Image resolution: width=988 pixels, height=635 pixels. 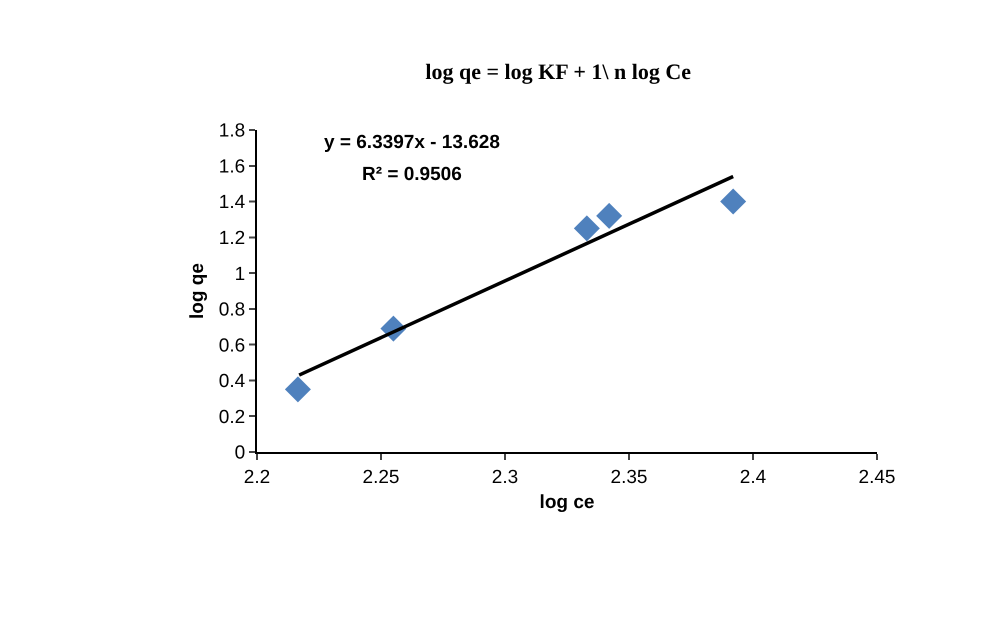 I want to click on y-tick-label: 1.8, so click(x=232, y=131).